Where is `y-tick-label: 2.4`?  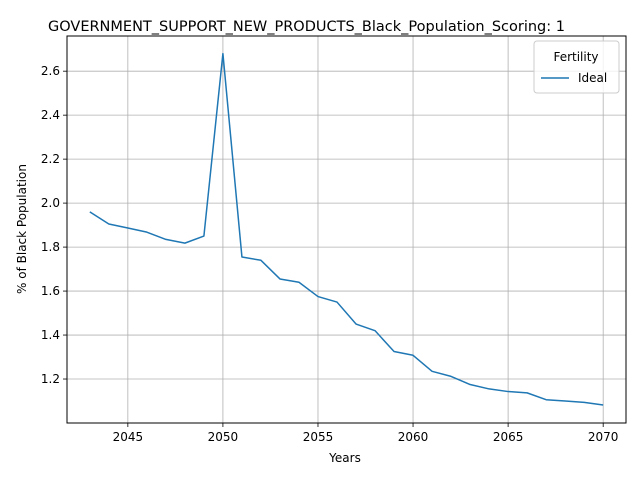 y-tick-label: 2.4 is located at coordinates (50, 115).